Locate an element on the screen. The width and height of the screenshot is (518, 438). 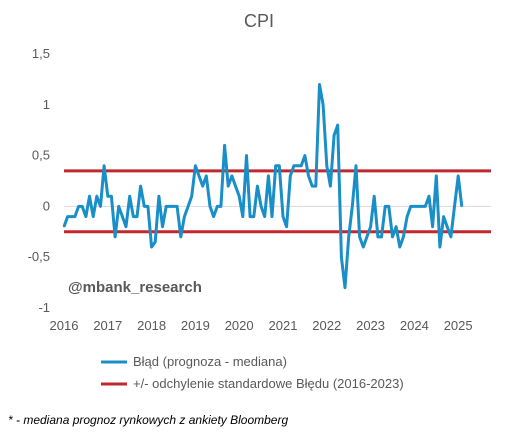
y-tick-label: 0 is located at coordinates (46, 205).